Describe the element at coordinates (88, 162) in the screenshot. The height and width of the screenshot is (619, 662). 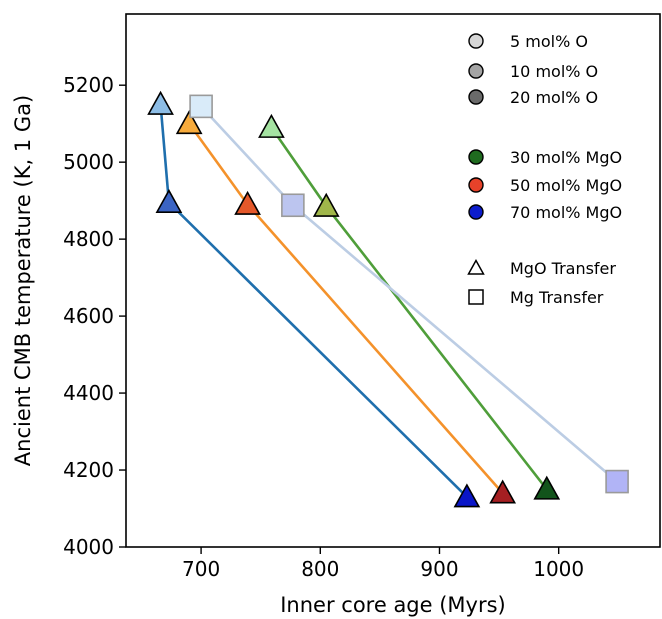
I see `y-tick-label: 5000` at that location.